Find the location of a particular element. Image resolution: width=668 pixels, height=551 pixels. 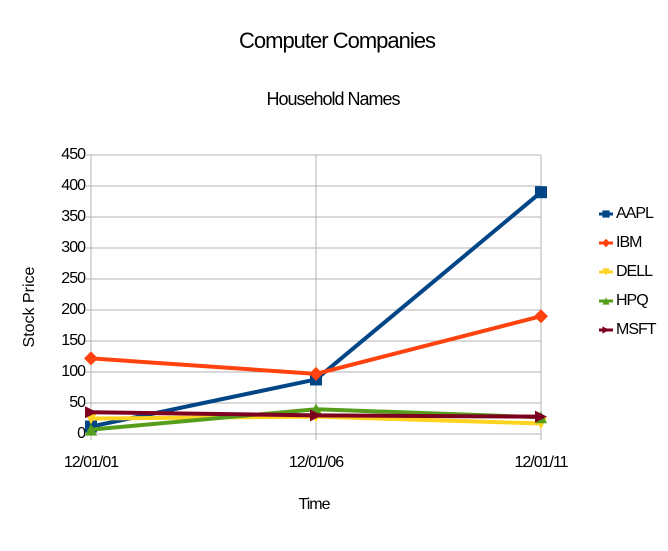

y-tick-label: 300 is located at coordinates (73, 247).